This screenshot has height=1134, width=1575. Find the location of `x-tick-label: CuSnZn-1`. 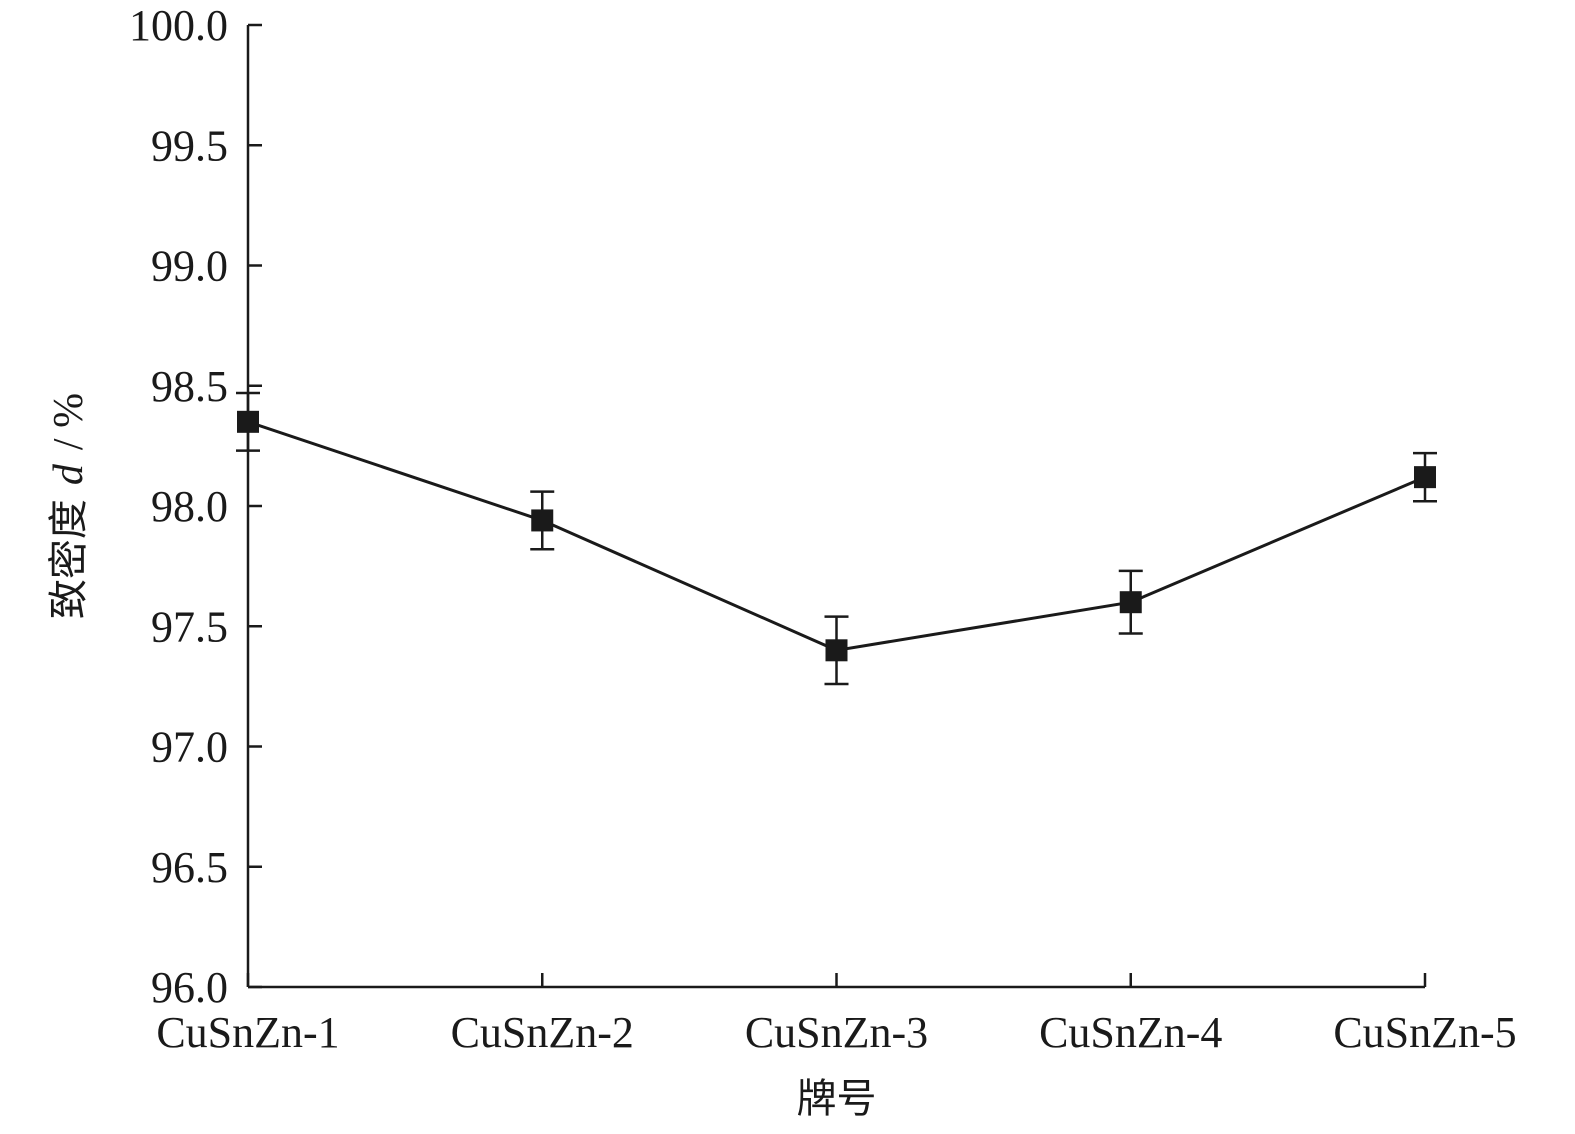

x-tick-label: CuSnZn-1 is located at coordinates (247, 1032).